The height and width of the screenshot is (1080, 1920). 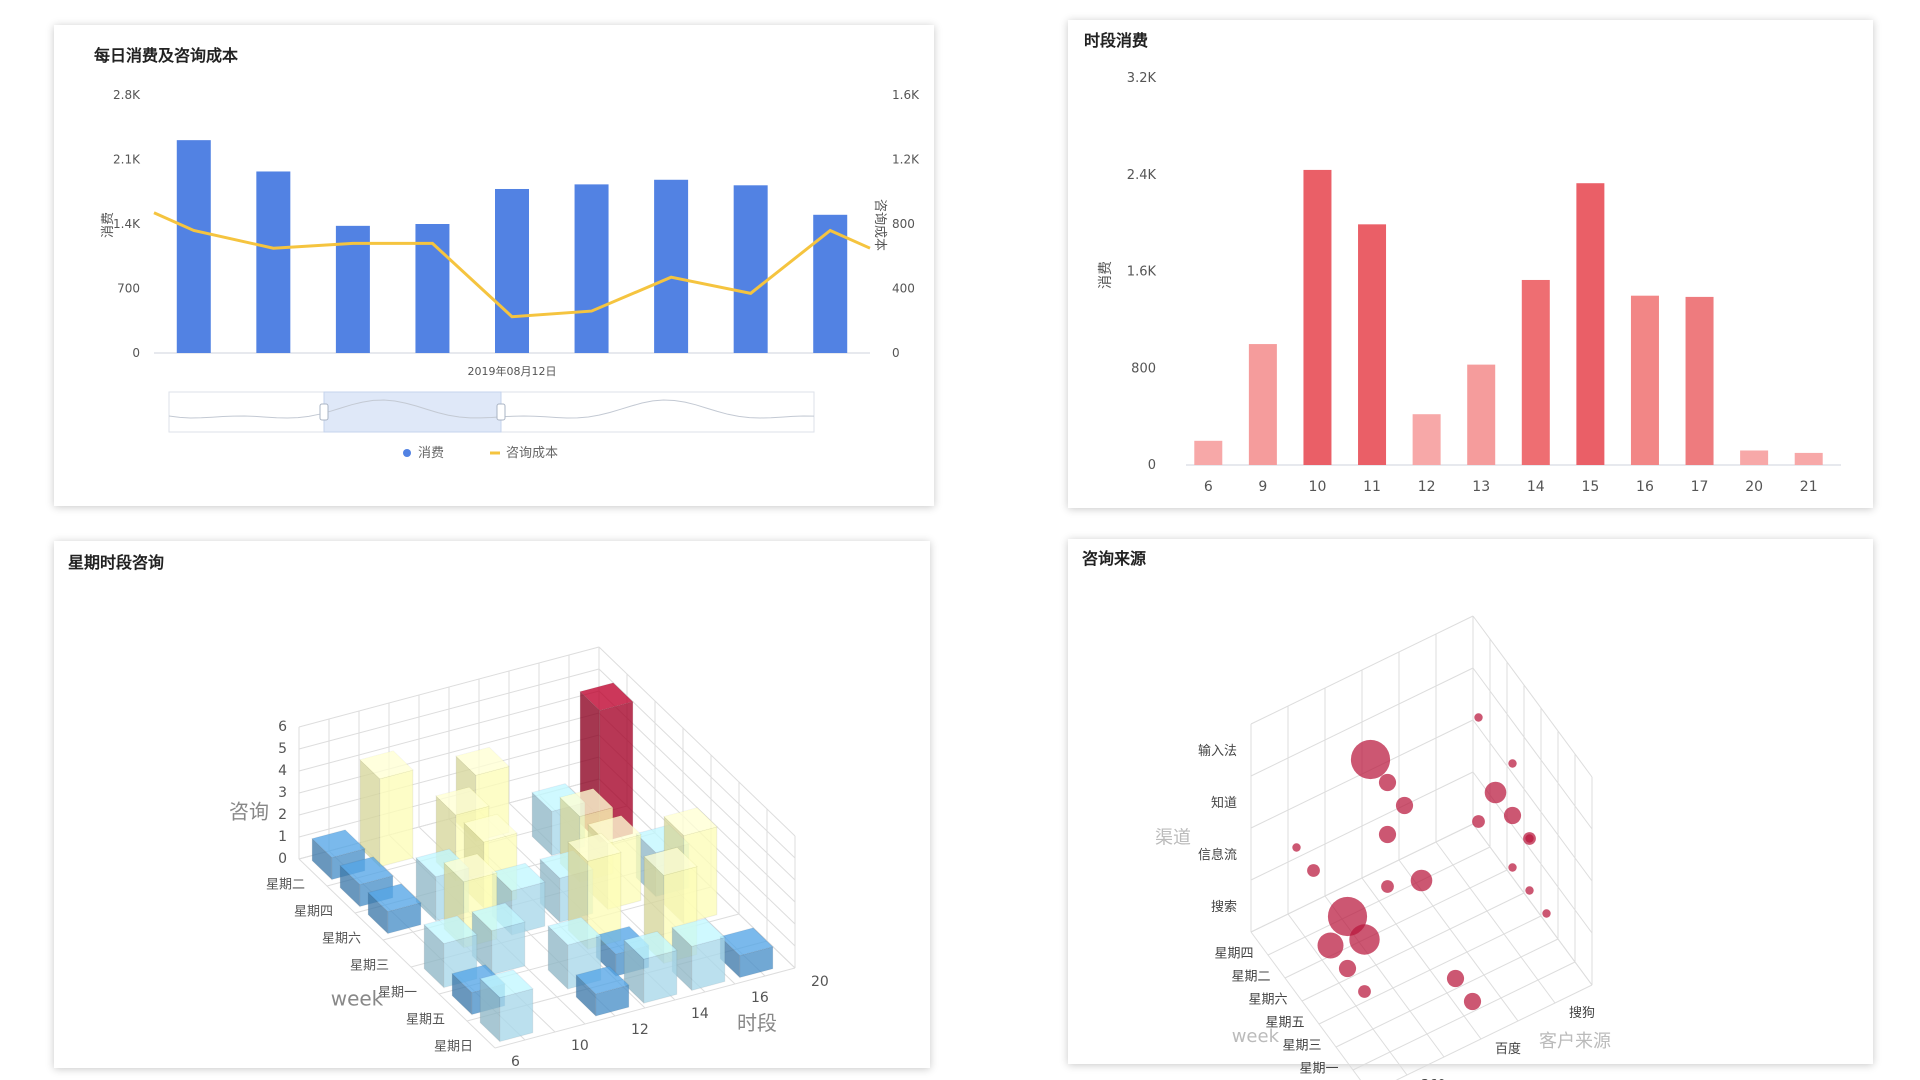 What do you see at coordinates (1433, 1079) in the screenshot?
I see `y-tick-label: 360` at bounding box center [1433, 1079].